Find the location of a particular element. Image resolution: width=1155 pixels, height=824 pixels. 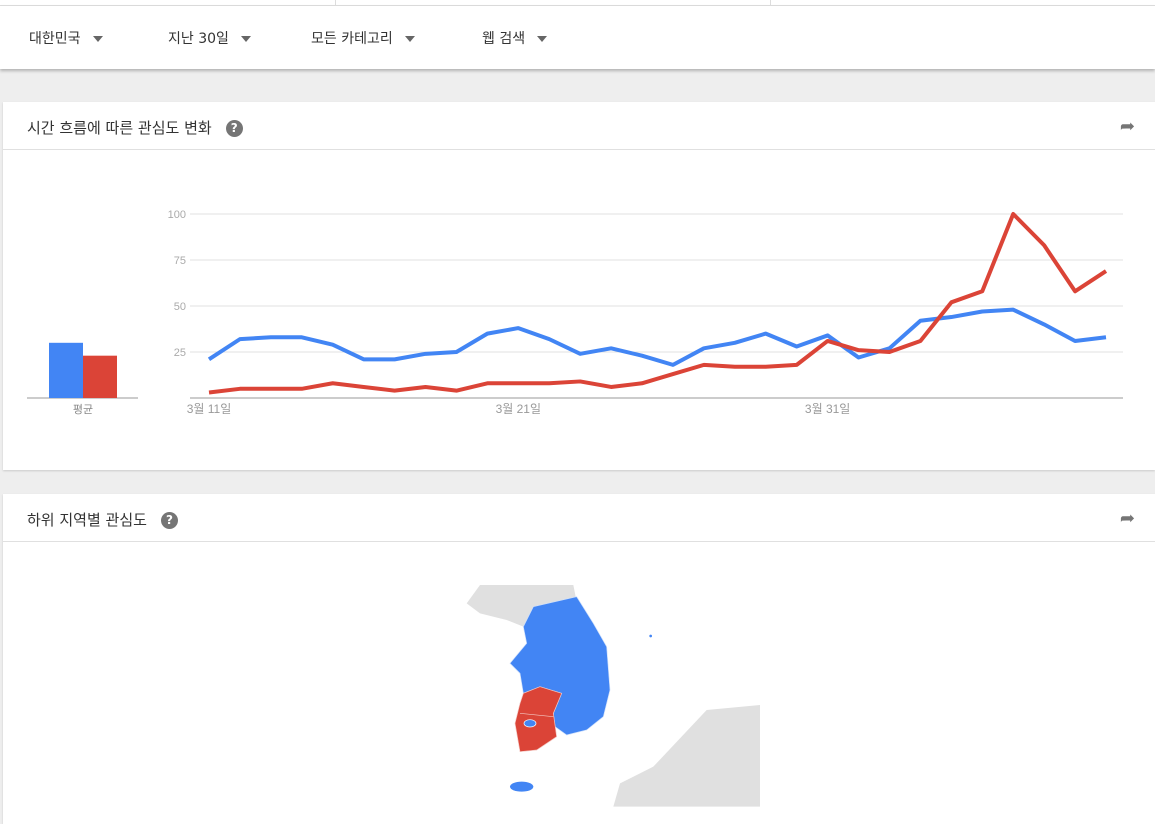

category-filter: 모든 카테고리 is located at coordinates (363, 38).